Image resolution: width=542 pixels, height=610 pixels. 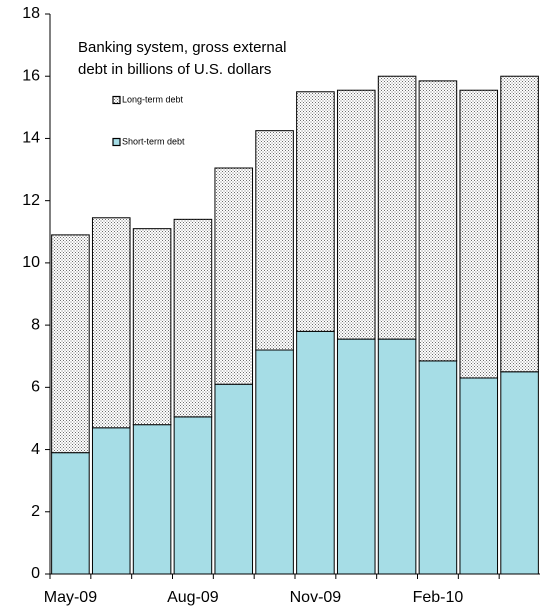 I want to click on y-tick-label: 2, so click(x=35, y=511).